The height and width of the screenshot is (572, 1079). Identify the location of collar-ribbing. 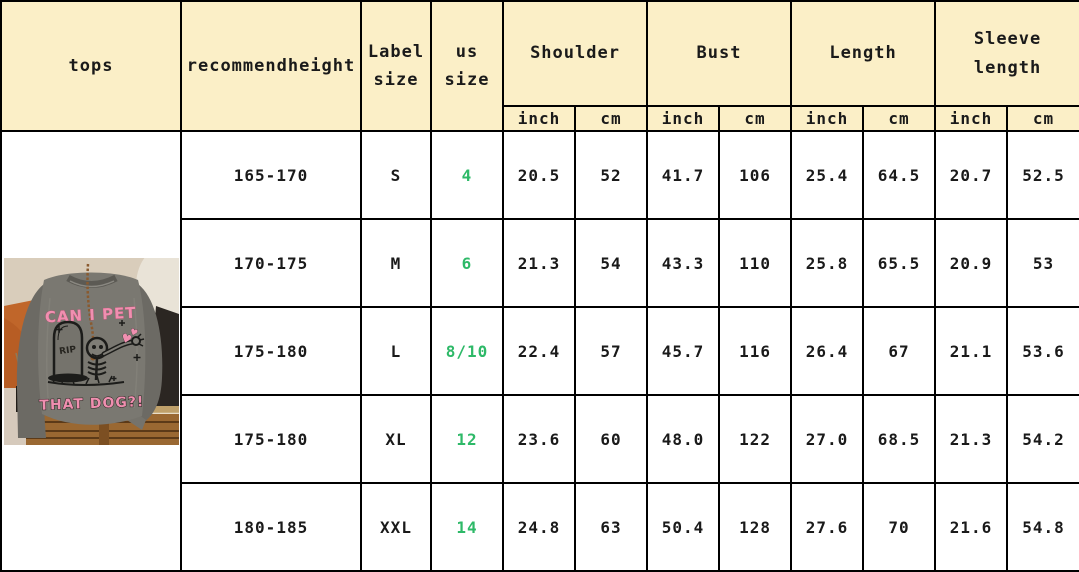
(91, 281).